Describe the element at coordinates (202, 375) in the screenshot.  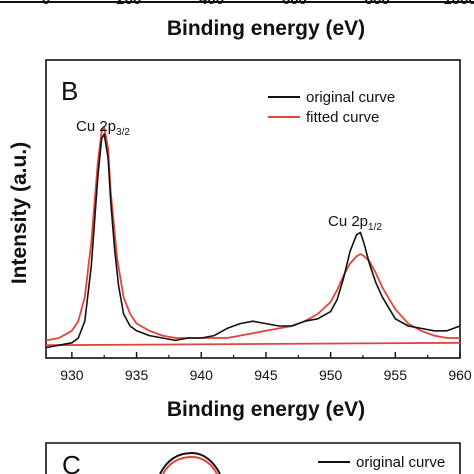
I see `x-tick-label: 940` at that location.